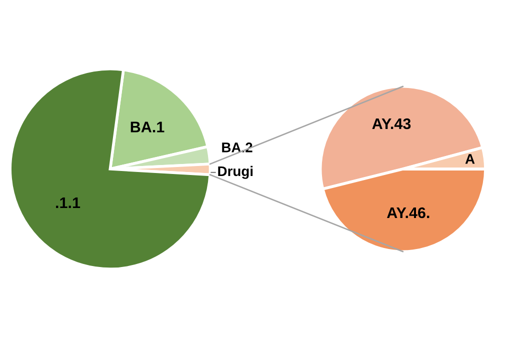  I want to click on slice-label: AY.43, so click(391, 124).